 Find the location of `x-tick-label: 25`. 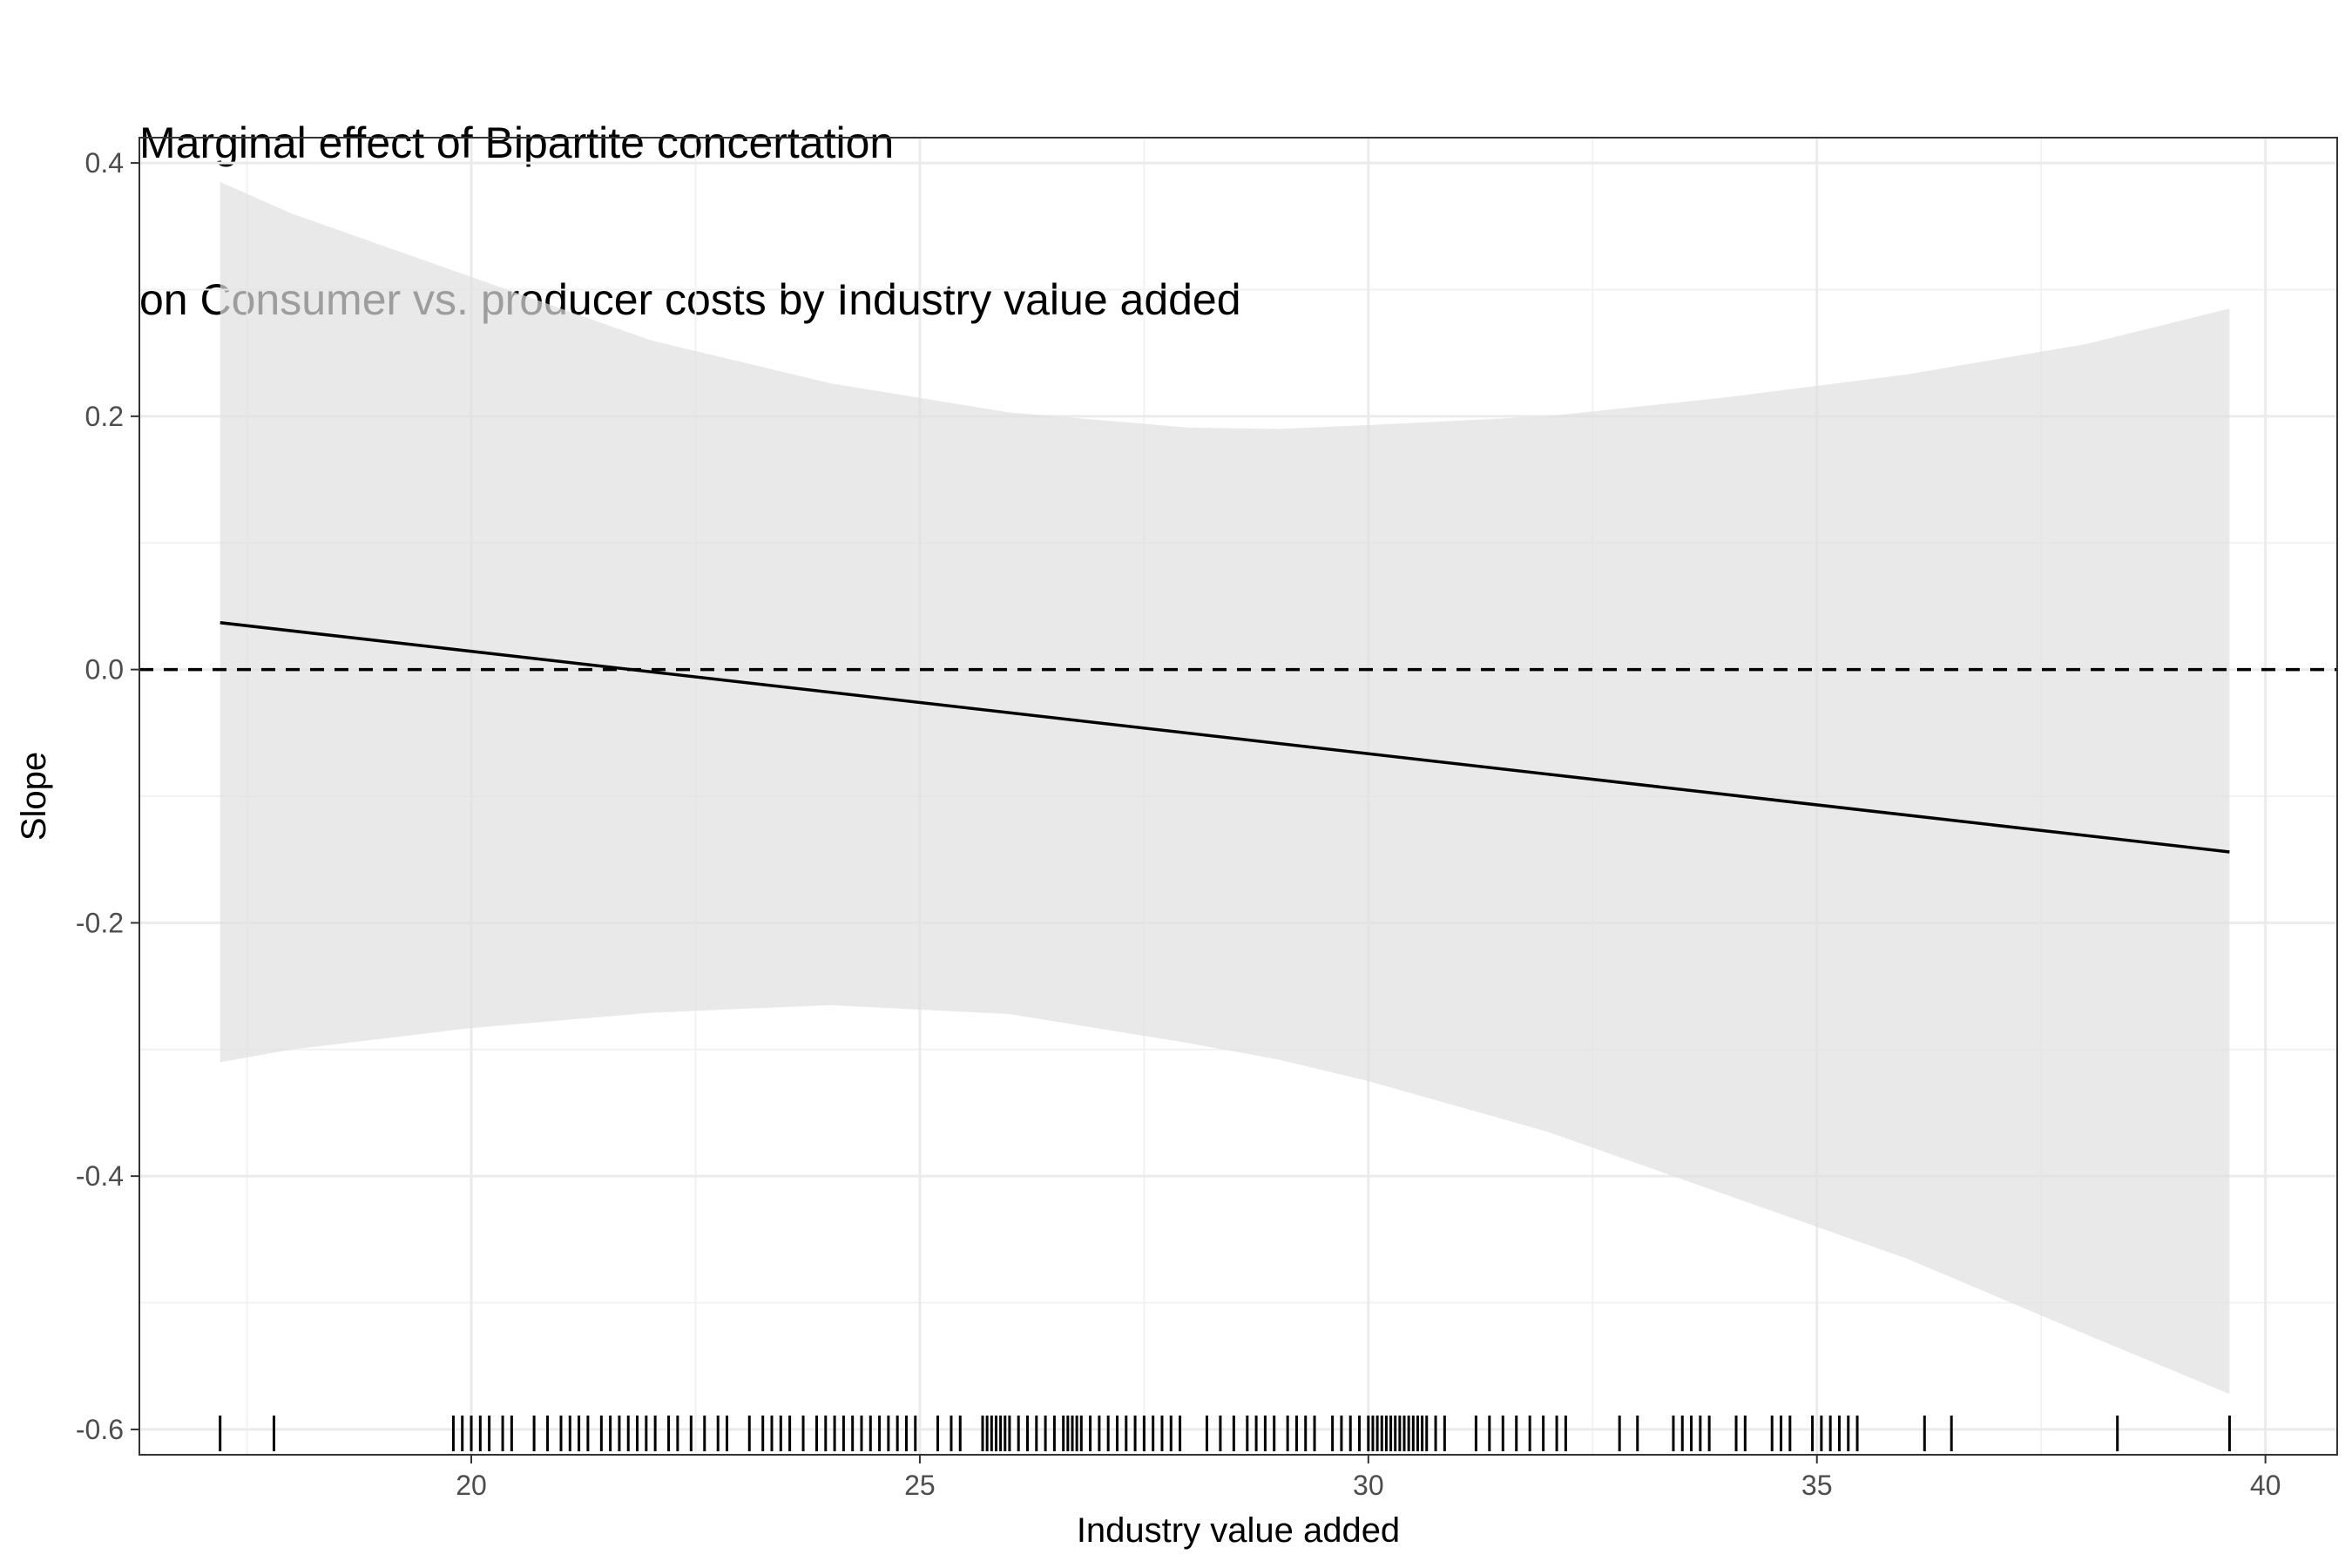

x-tick-label: 25 is located at coordinates (920, 1486).